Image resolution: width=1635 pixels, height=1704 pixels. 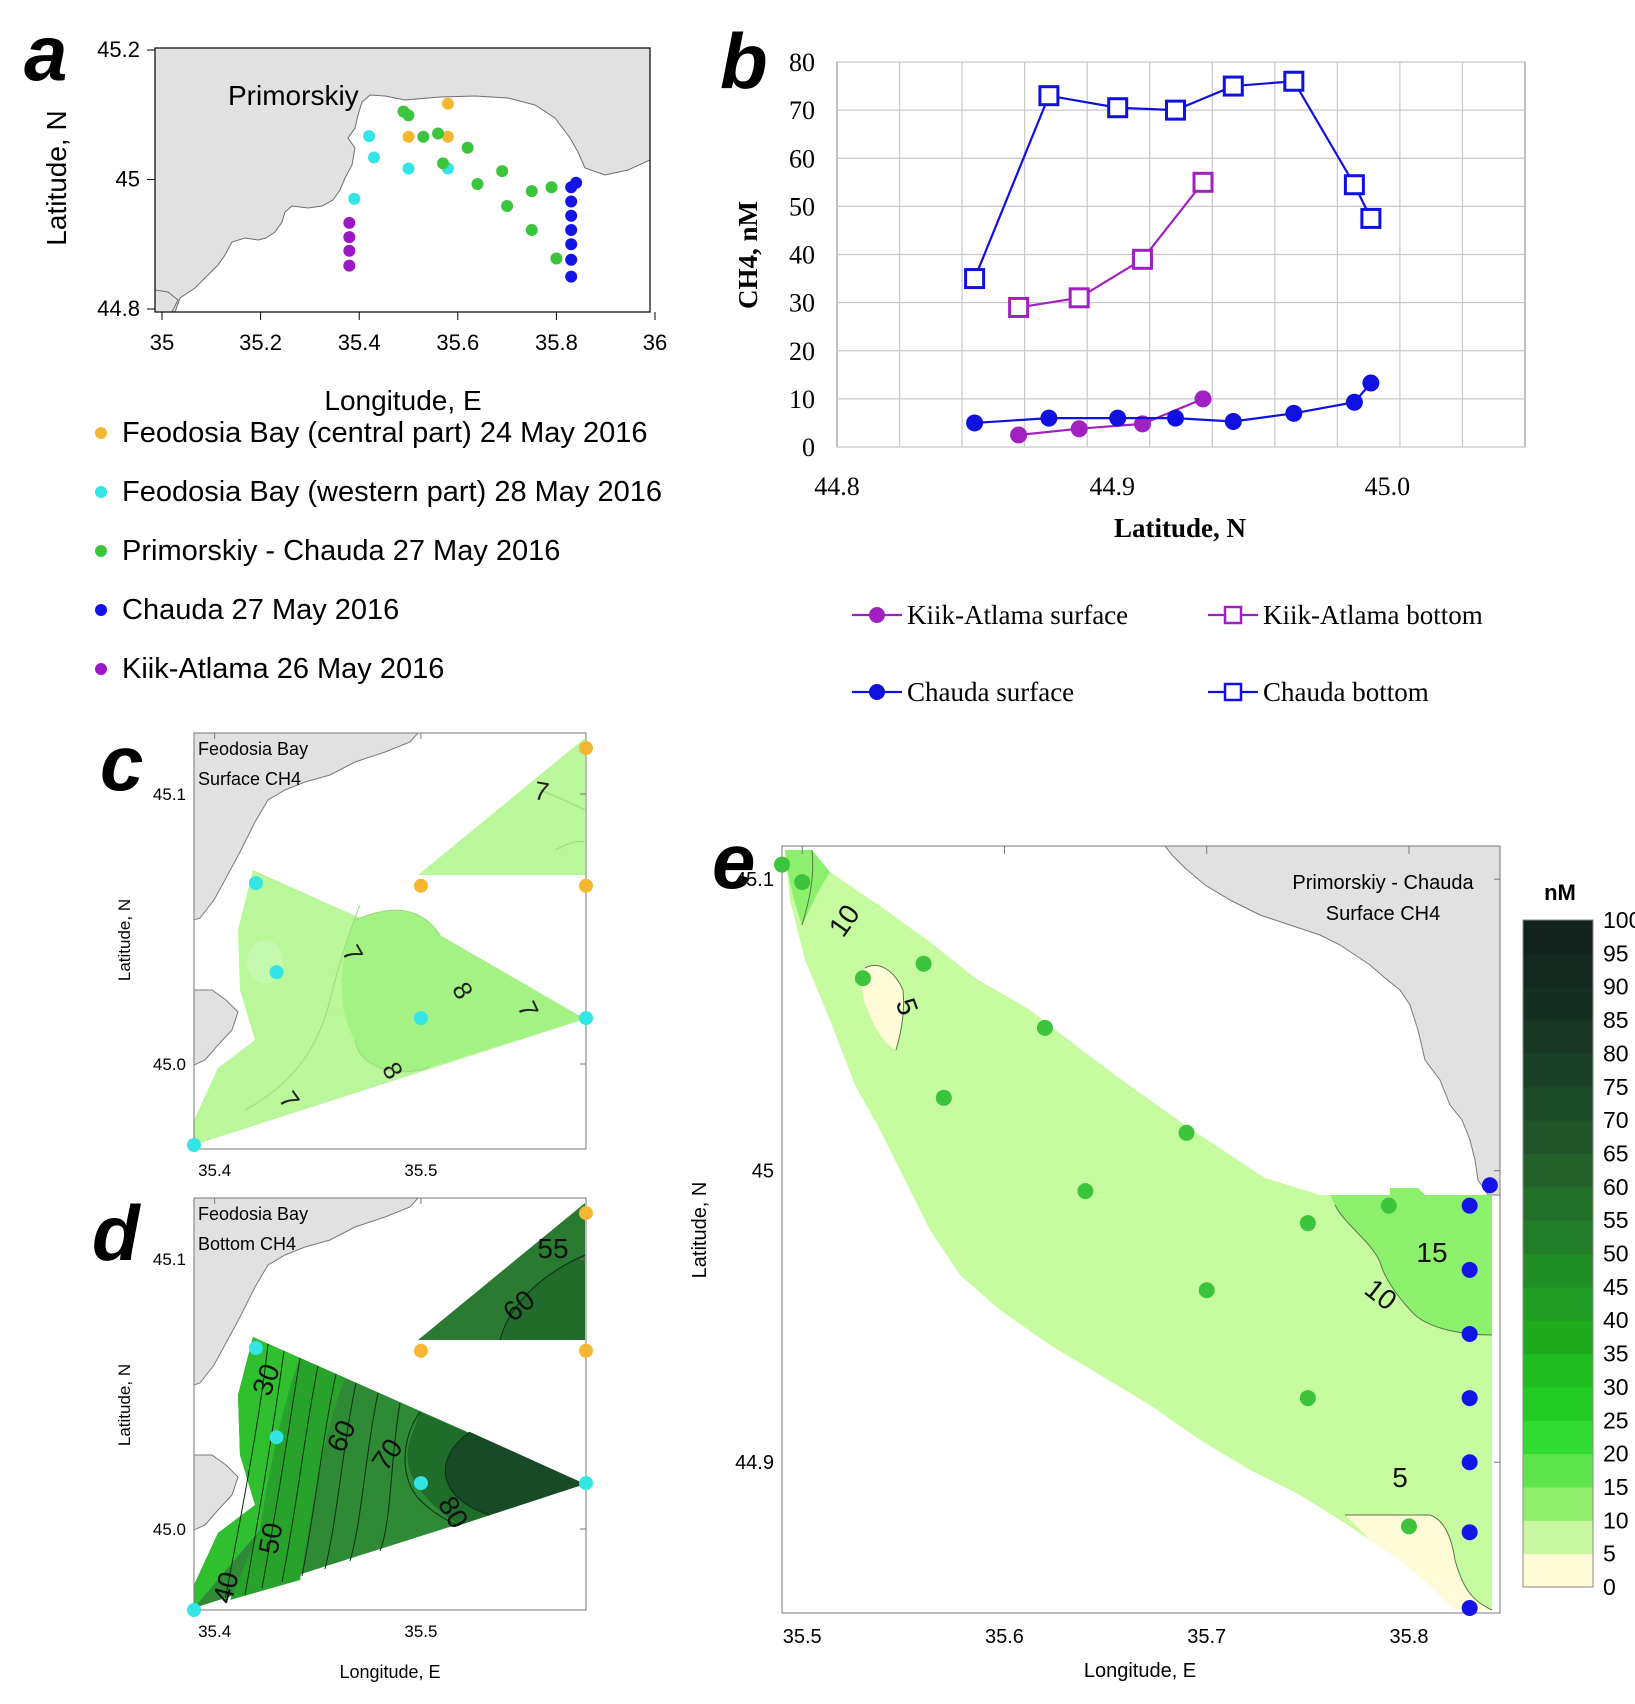 What do you see at coordinates (1616, 1487) in the screenshot?
I see `colorbar-level-label: 15` at bounding box center [1616, 1487].